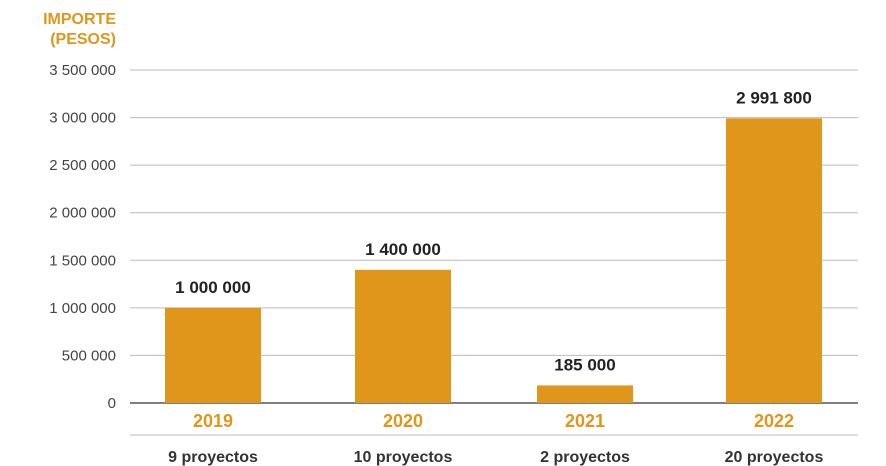  I want to click on y-tick-label: 2 000 000, so click(82, 213).